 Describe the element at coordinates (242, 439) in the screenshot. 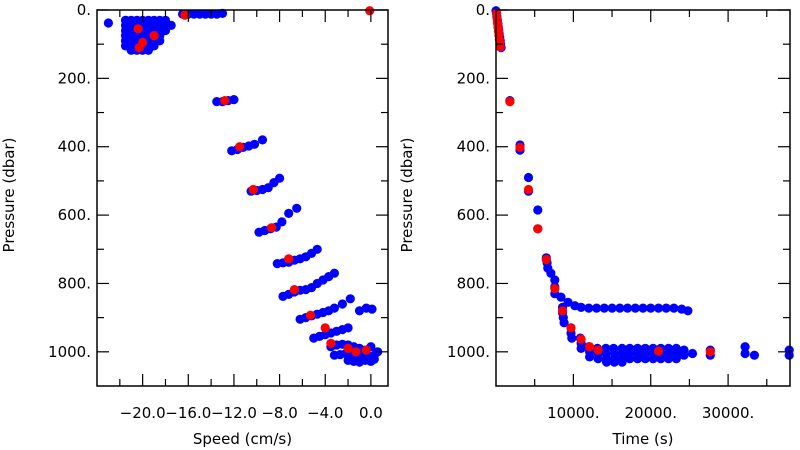

I see `x-axis-title: Speed (cm/s)` at that location.